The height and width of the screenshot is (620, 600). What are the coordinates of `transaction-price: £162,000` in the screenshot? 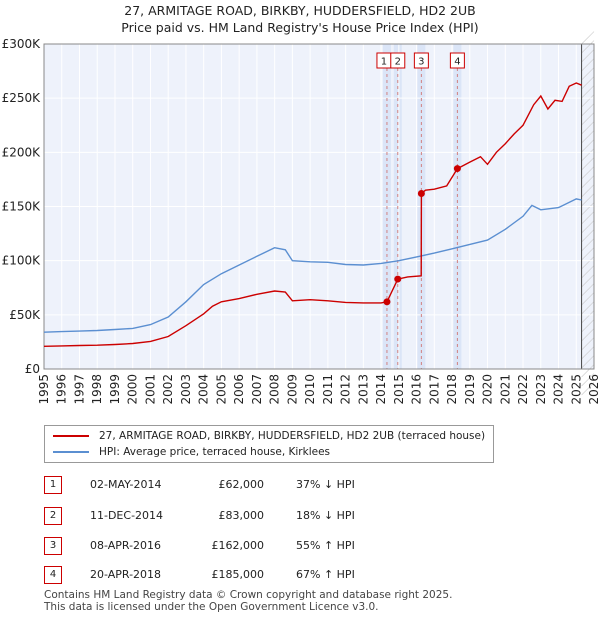 It's located at (238, 545).